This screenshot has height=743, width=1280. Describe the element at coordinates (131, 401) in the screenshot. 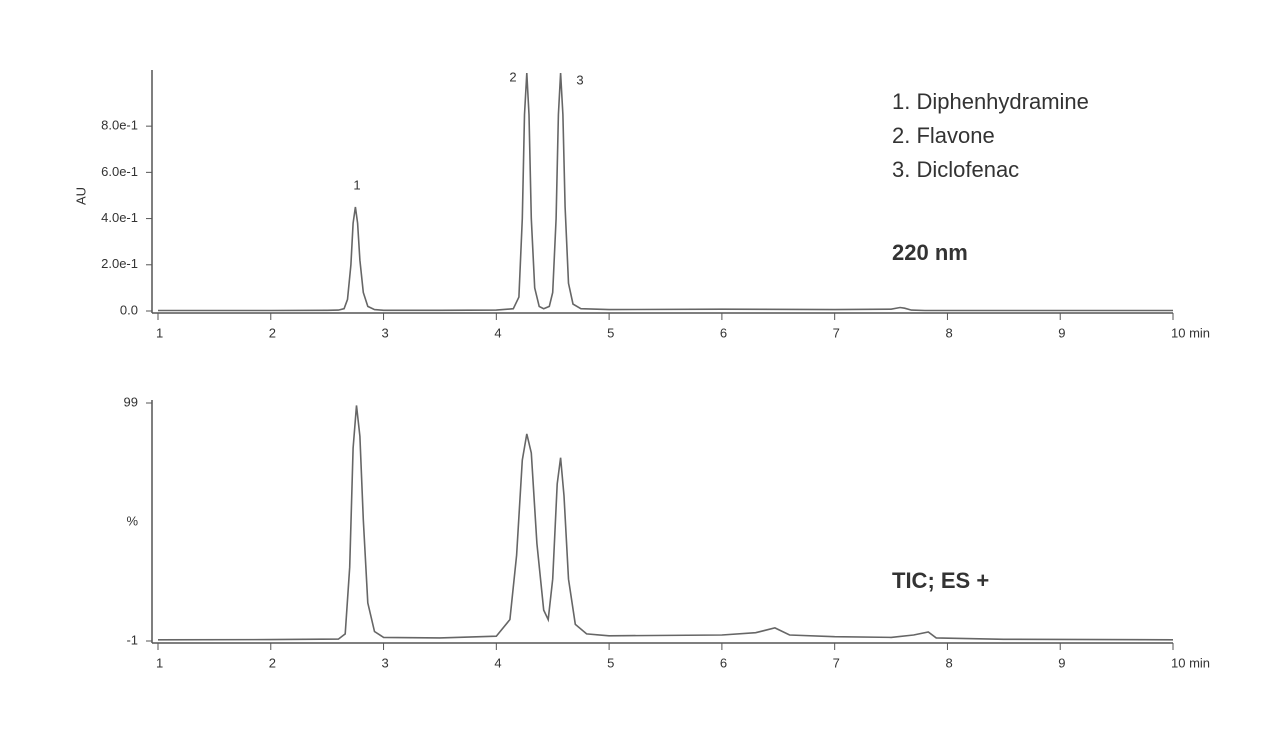

I see `y-tick-label: 99` at that location.